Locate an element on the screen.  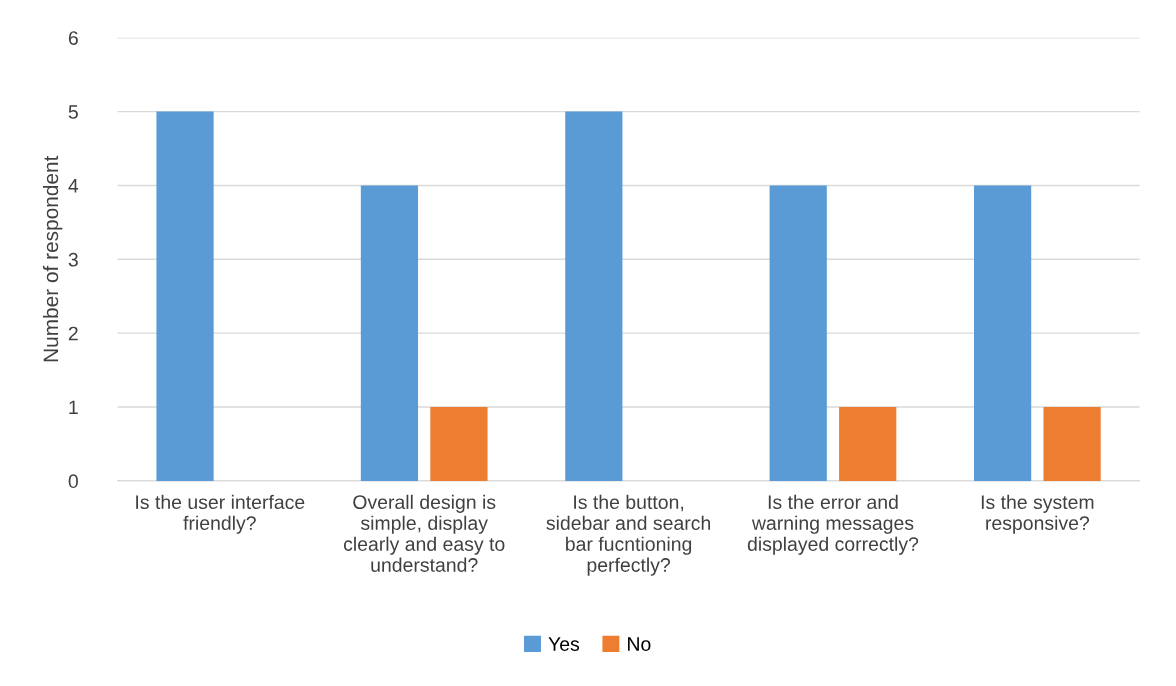
y-tick-label: 0 is located at coordinates (73, 481).